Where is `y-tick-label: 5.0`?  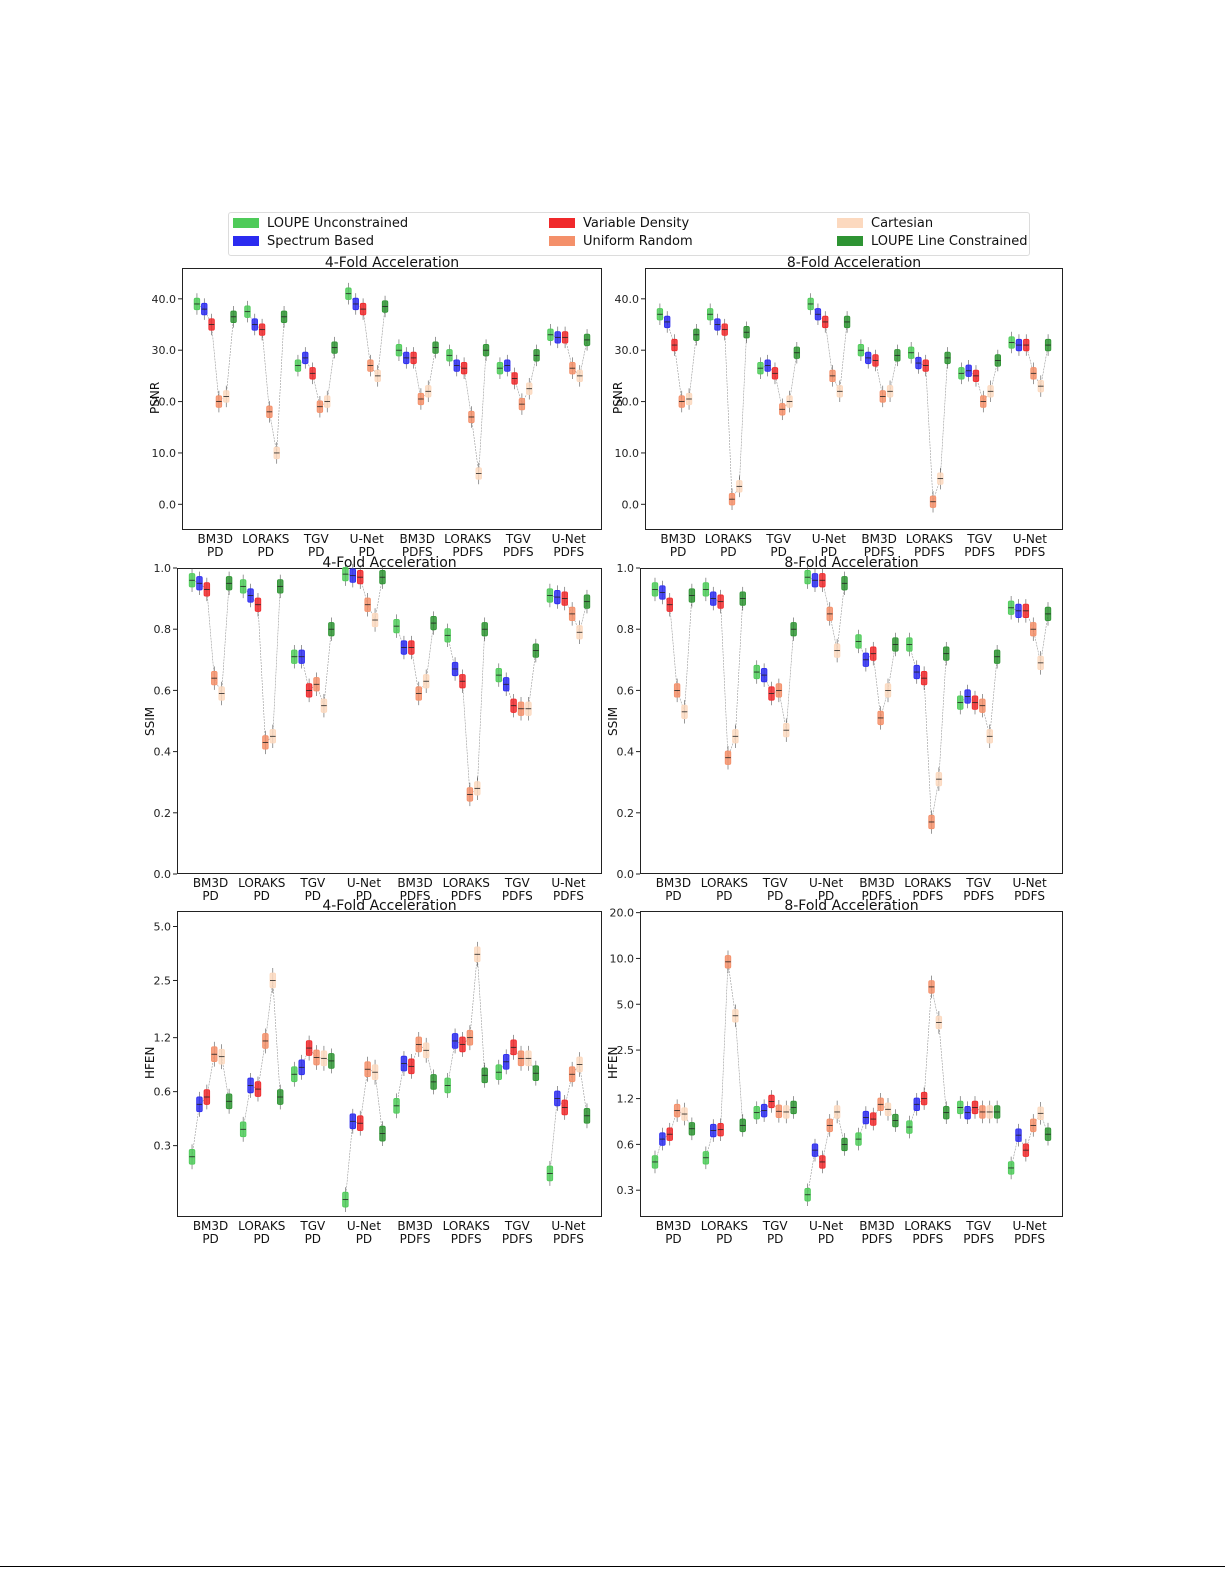
y-tick-label: 5.0 is located at coordinates (163, 926).